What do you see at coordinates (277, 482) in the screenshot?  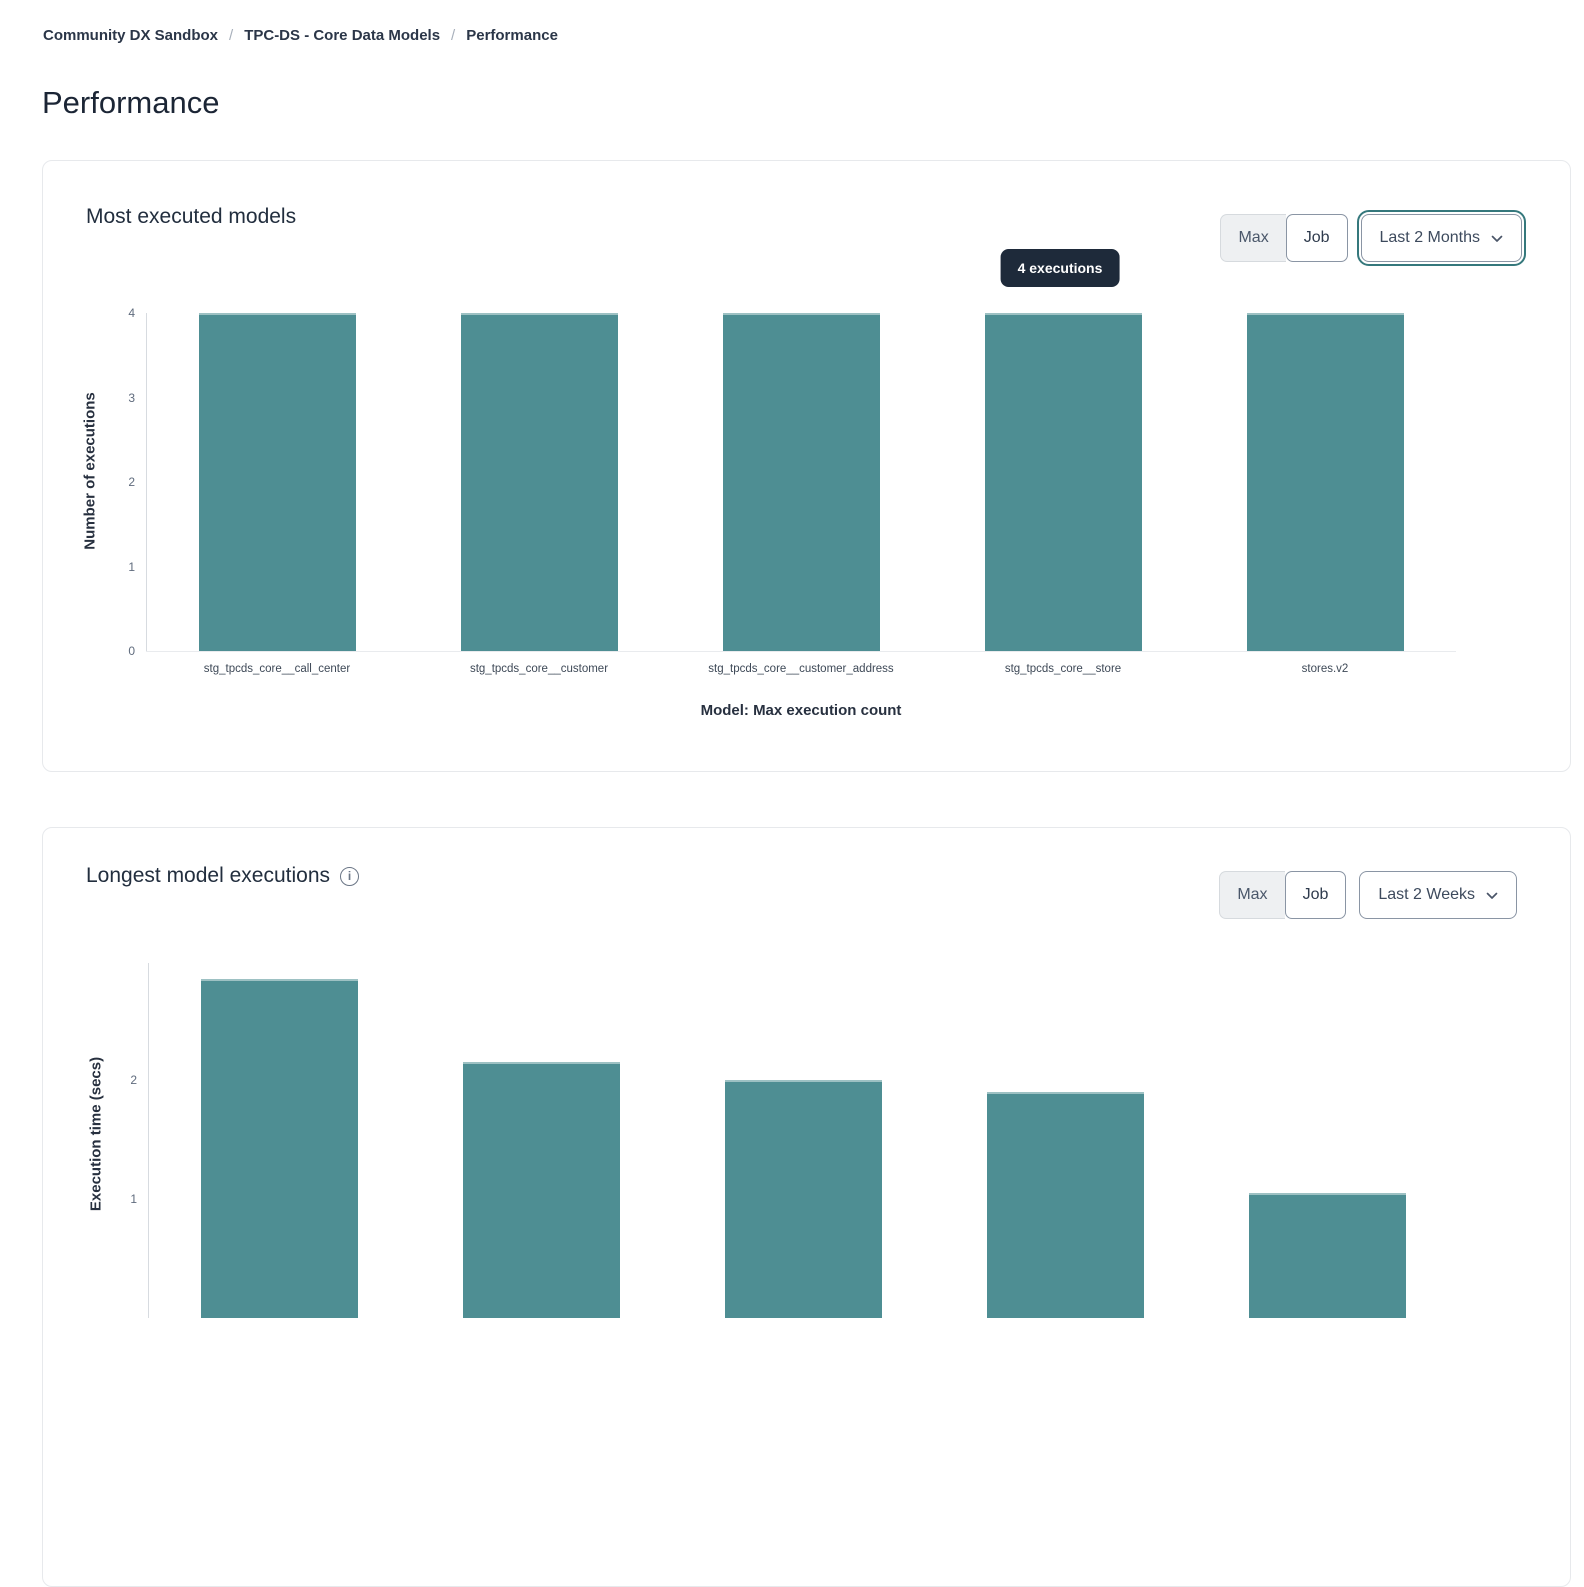 I see `bar-stg_tpcds_core__call_center` at bounding box center [277, 482].